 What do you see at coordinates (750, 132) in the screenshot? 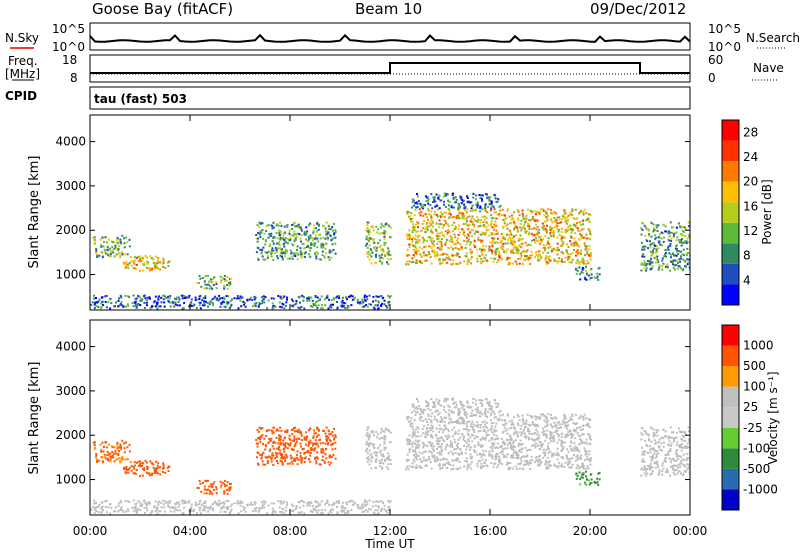
I see `colorbar-tick-label: 28` at bounding box center [750, 132].